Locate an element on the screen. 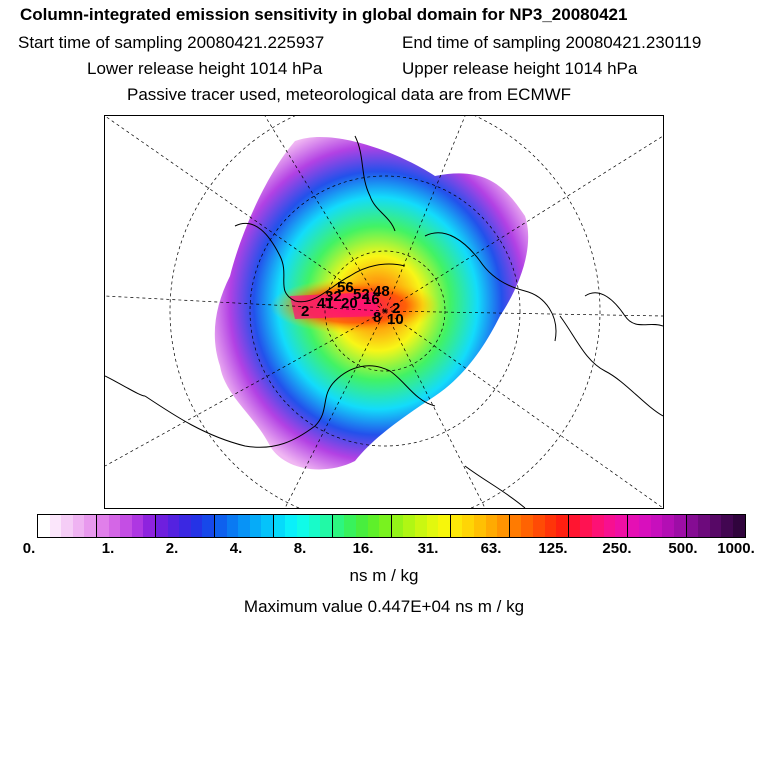 The height and width of the screenshot is (768, 768). tick-label: 4. is located at coordinates (236, 548).